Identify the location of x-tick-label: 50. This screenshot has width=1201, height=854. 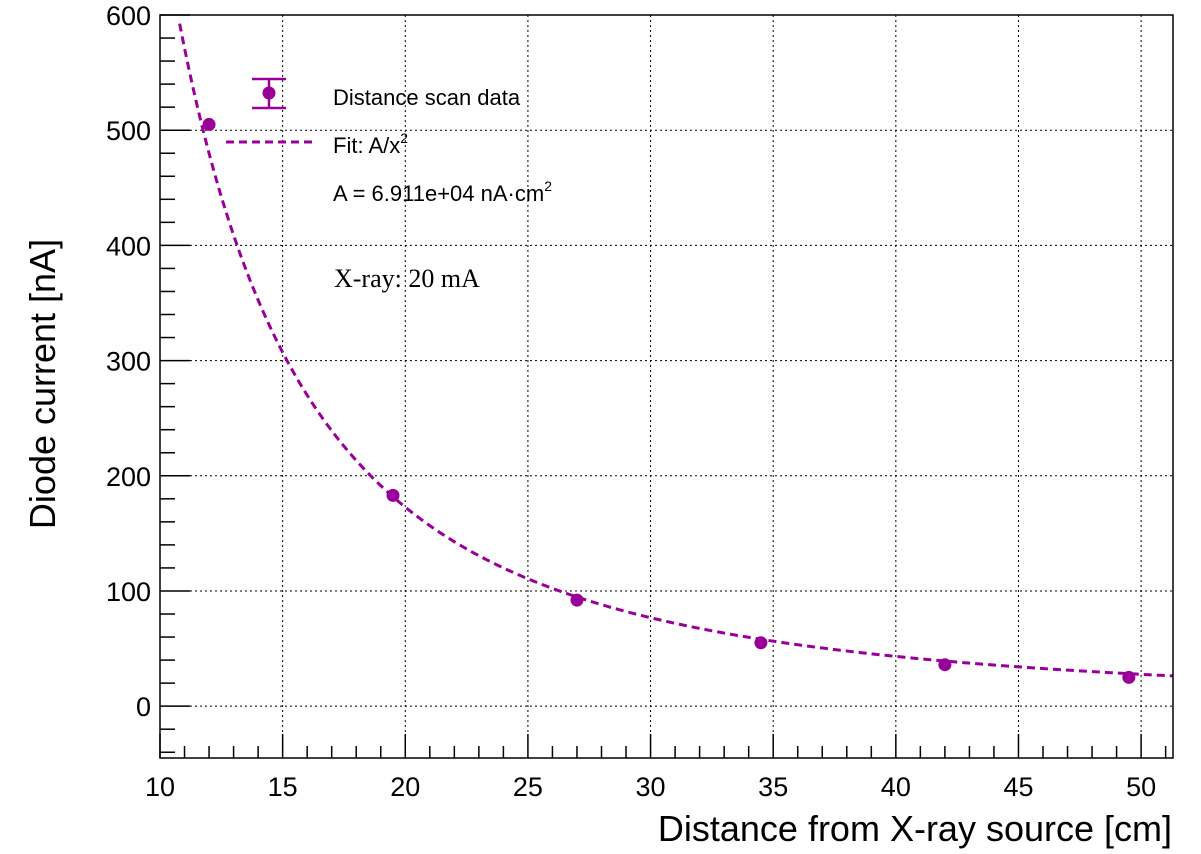
(1141, 787).